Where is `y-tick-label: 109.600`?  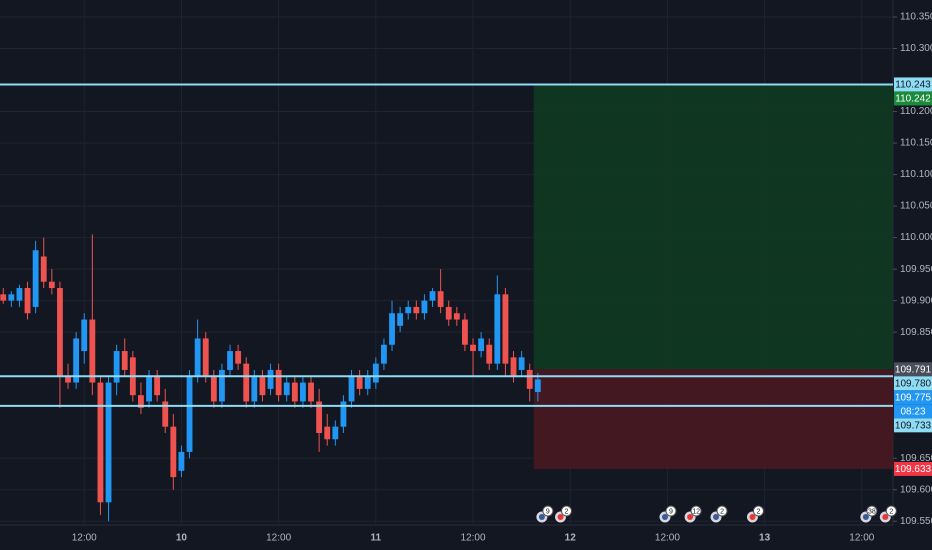
y-tick-label: 109.600 is located at coordinates (916, 489).